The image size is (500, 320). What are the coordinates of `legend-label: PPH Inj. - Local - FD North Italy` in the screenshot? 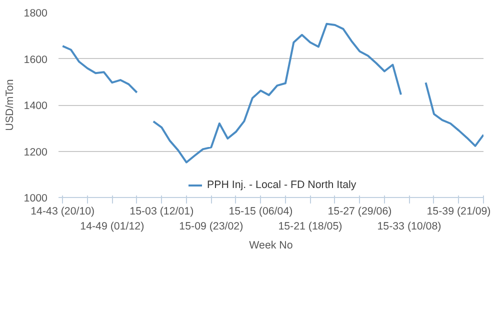 It's located at (281, 185).